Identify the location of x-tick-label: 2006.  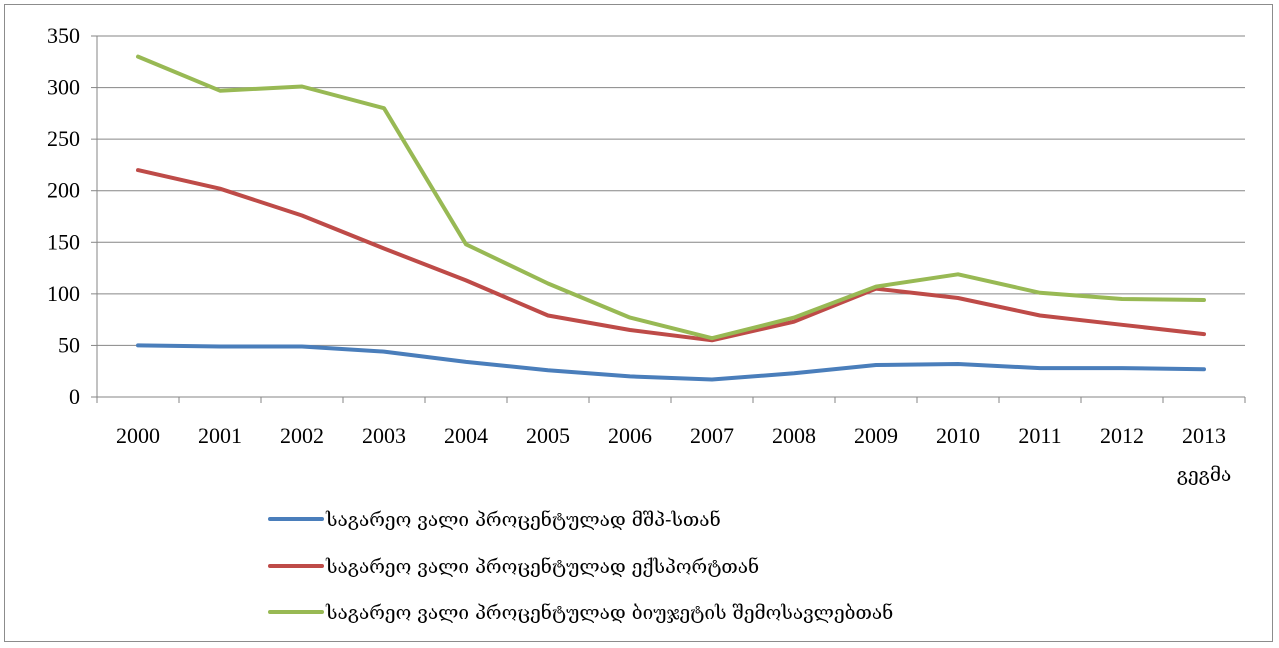
(630, 435).